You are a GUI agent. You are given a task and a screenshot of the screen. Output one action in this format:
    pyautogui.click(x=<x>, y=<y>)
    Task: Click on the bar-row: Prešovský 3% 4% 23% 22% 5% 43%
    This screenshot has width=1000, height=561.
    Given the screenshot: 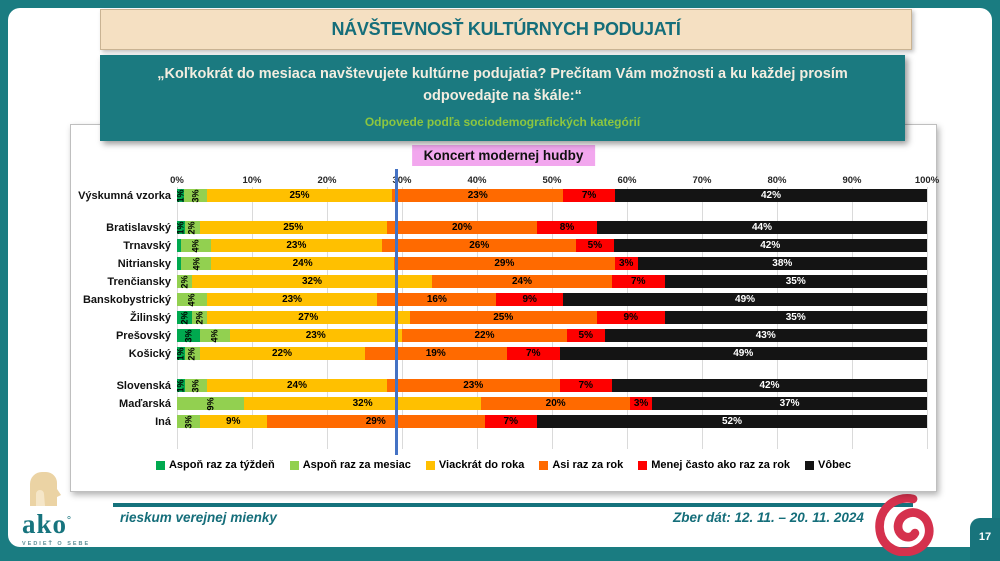 What is the action you would take?
    pyautogui.click(x=521, y=335)
    